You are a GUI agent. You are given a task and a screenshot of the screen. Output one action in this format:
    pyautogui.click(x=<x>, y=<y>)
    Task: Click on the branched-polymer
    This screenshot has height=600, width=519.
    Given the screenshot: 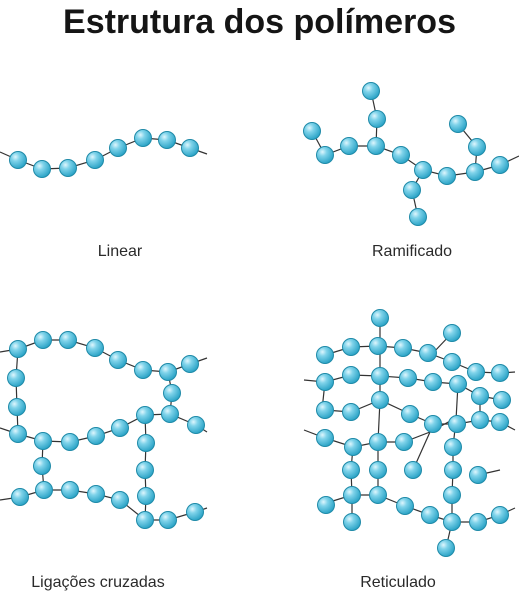 What is the action you would take?
    pyautogui.click(x=411, y=154)
    